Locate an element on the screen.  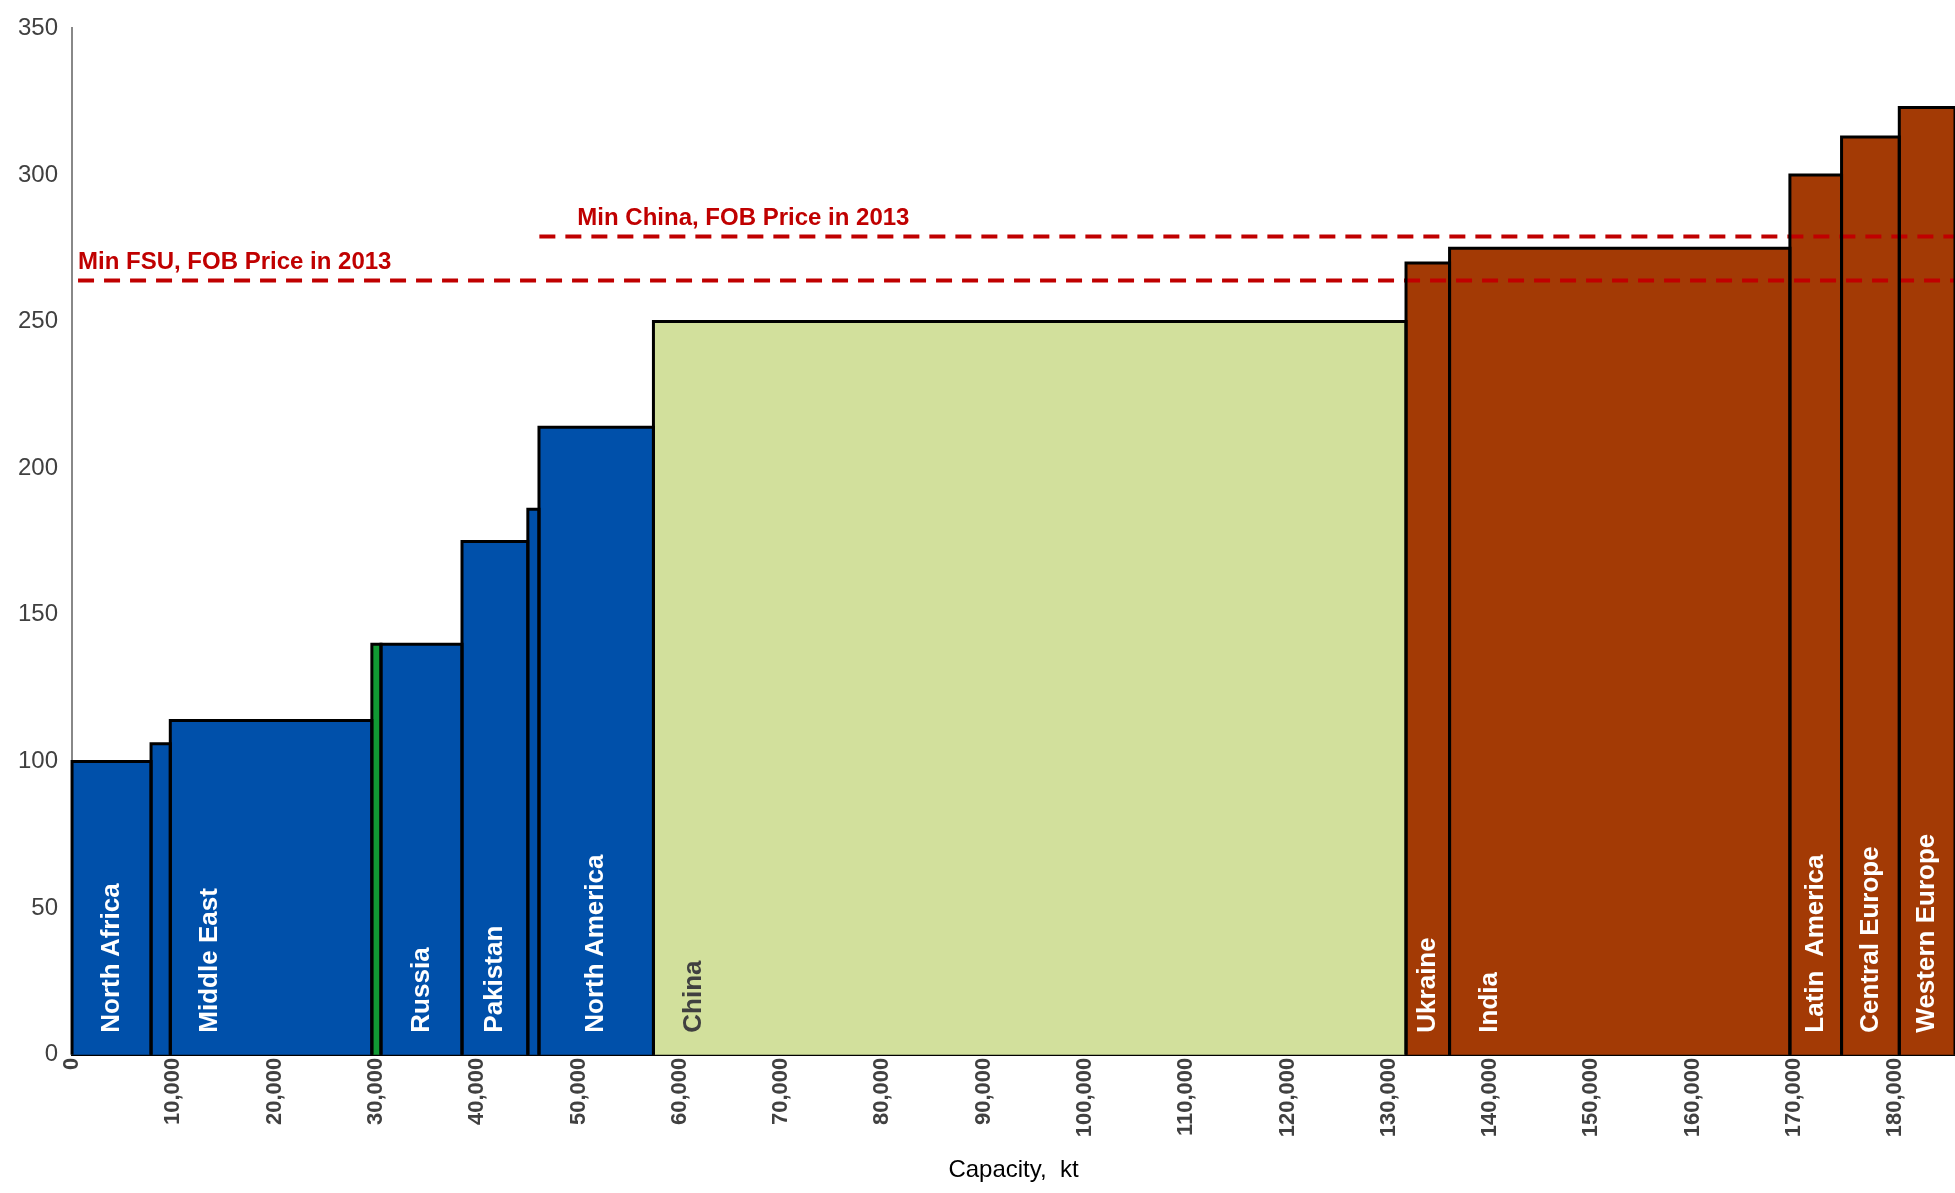
category-label: China is located at coordinates (691, 996).